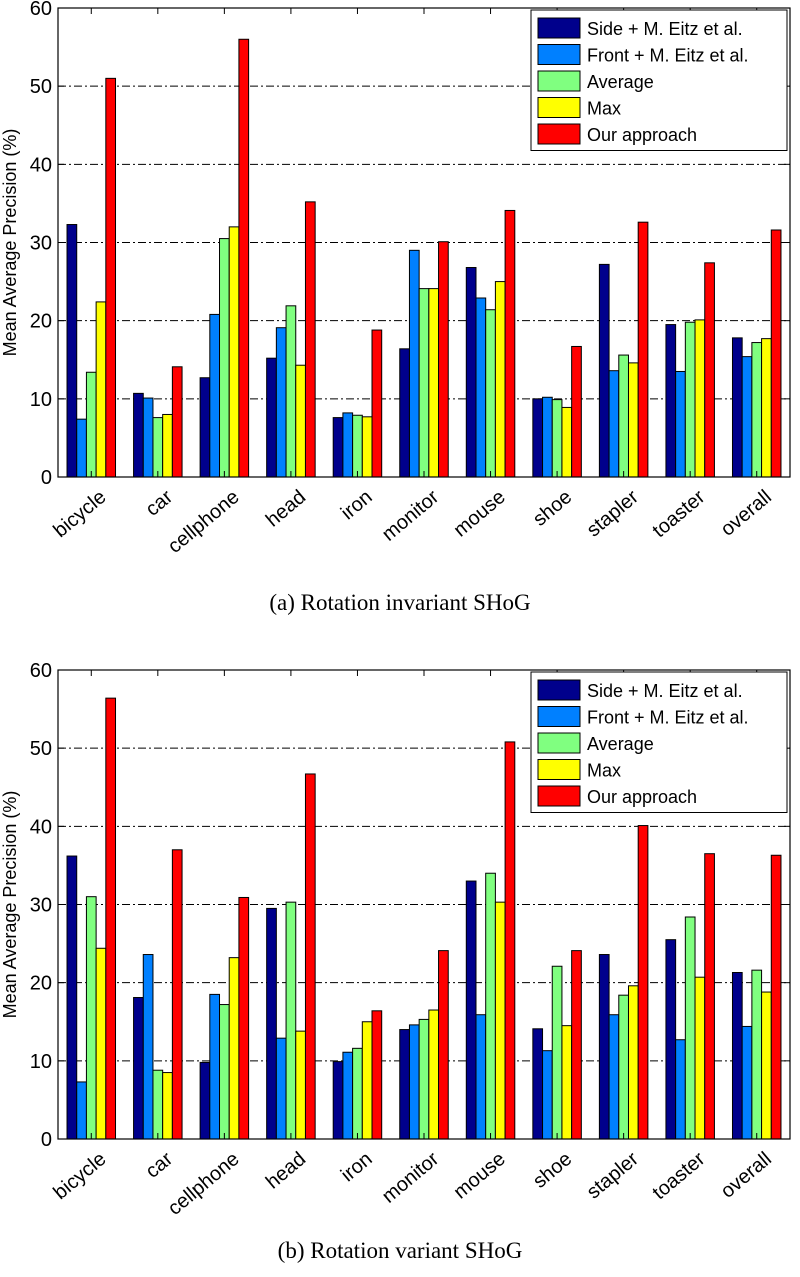 The image size is (800, 1277). What do you see at coordinates (41, 87) in the screenshot?
I see `y-tick-label: 50` at bounding box center [41, 87].